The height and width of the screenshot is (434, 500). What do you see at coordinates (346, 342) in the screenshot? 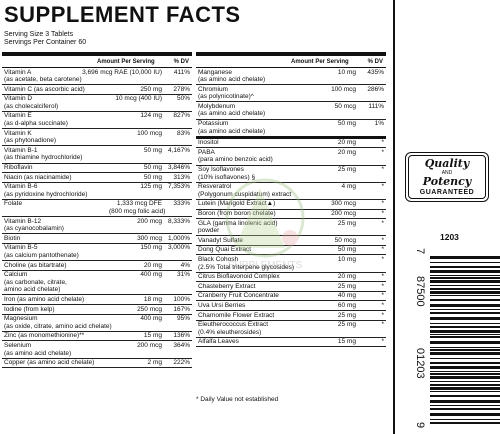
I see `amount-per-serving: 15 mg` at bounding box center [346, 342].